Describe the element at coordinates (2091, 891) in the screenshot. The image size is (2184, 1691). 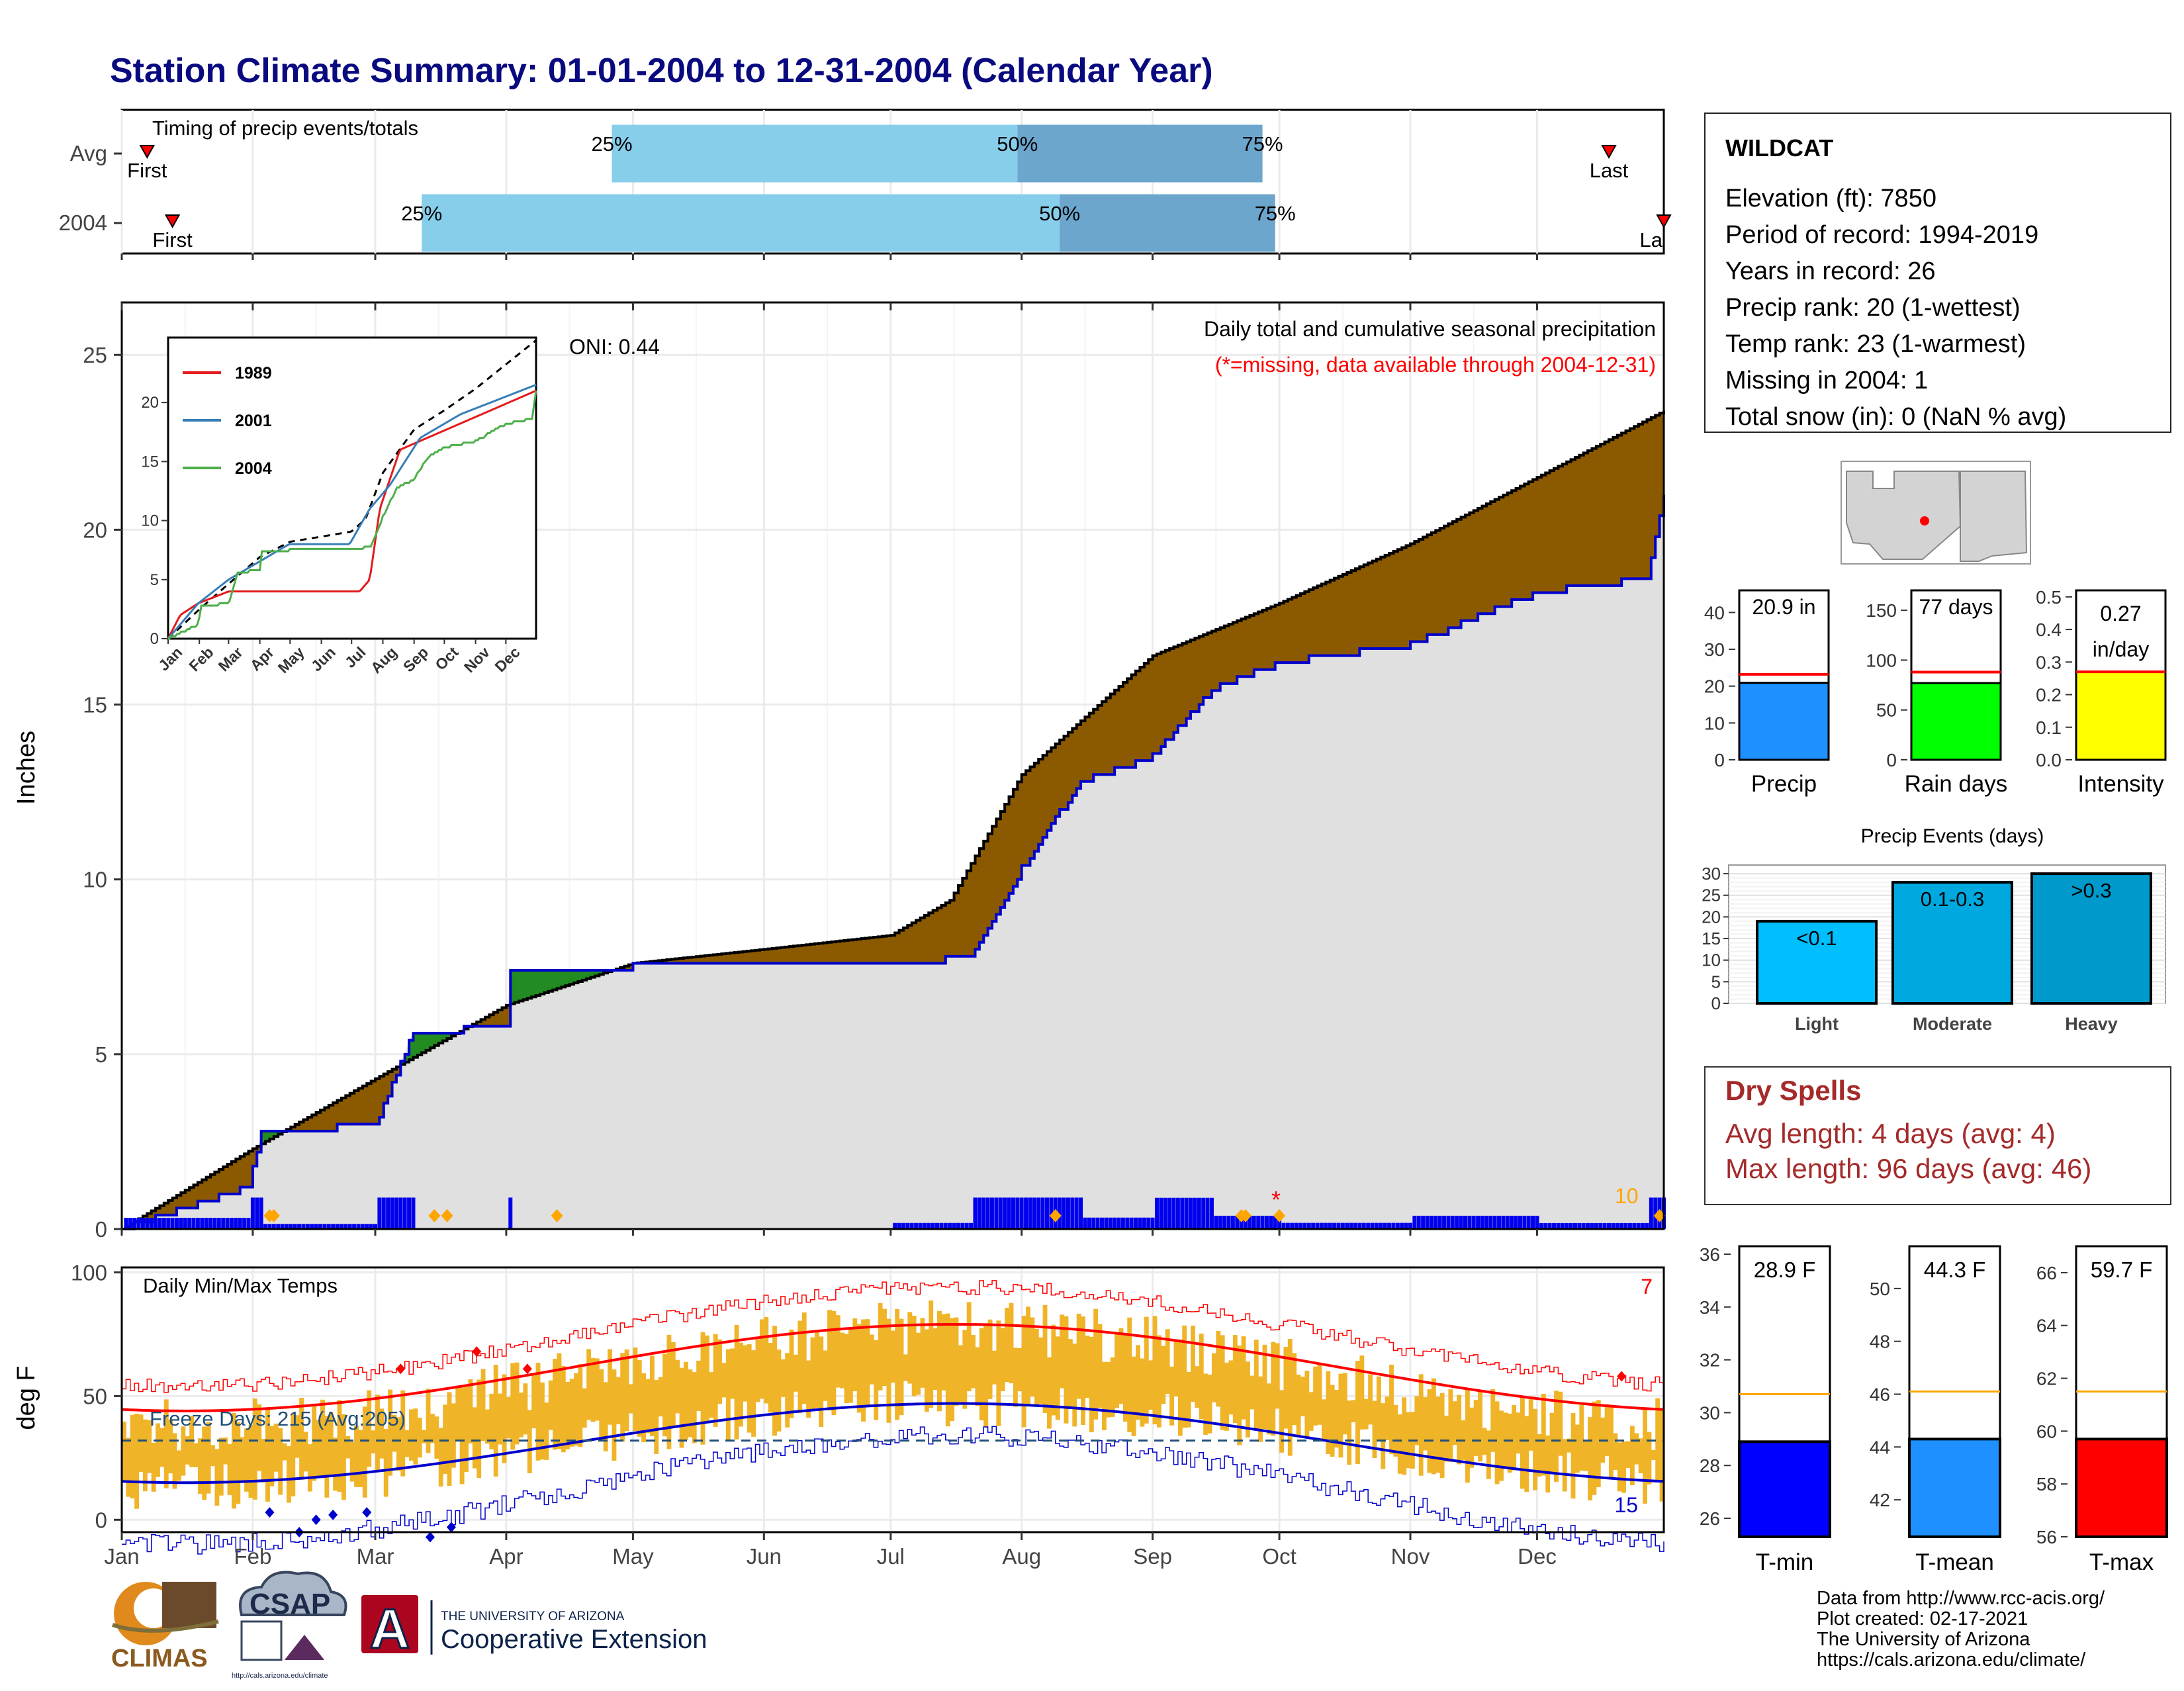
I see `events-bar-label: >0.3` at that location.